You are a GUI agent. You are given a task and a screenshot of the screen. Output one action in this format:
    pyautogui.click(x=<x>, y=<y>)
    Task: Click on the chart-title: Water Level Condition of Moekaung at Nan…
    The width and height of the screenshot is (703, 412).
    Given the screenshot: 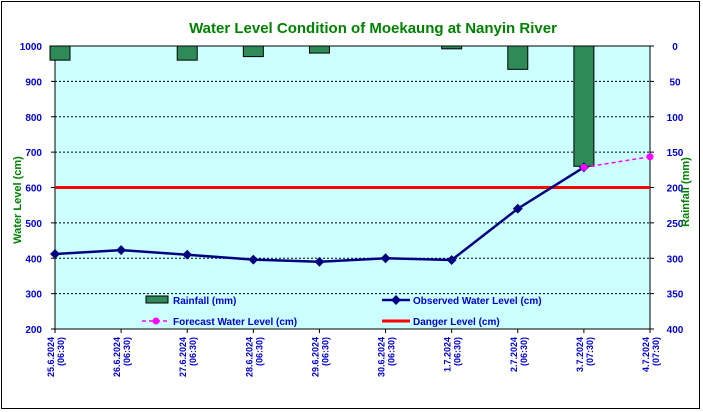 What is the action you would take?
    pyautogui.click(x=373, y=28)
    